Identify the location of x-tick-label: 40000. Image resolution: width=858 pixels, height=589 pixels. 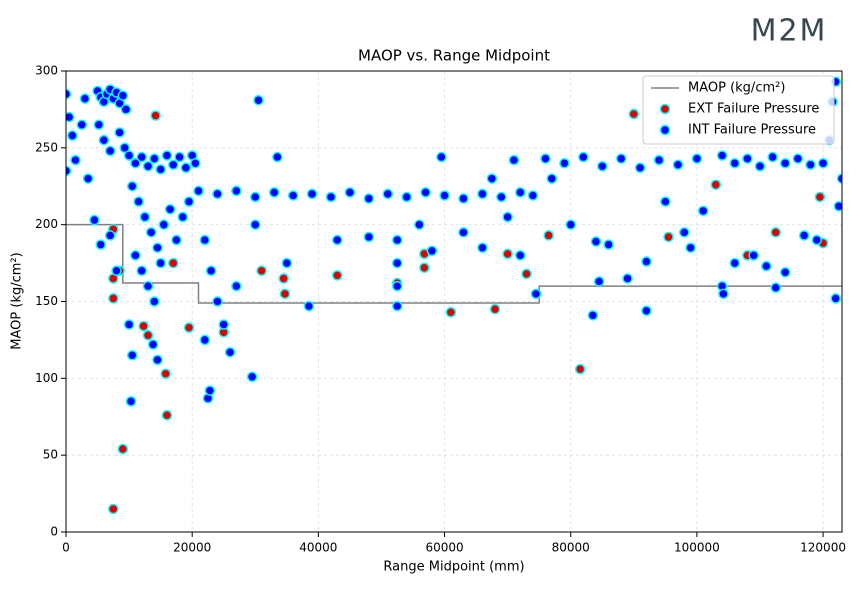
(318, 548).